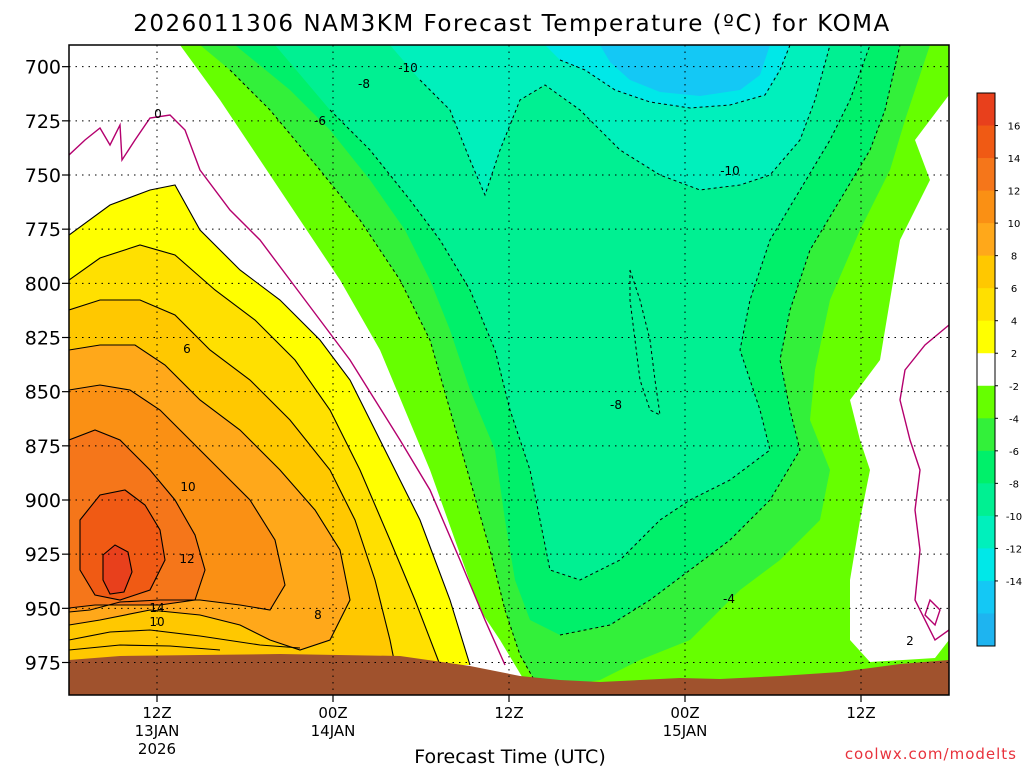  What do you see at coordinates (1014, 452) in the screenshot?
I see `colorbar-tick-label: -6` at bounding box center [1014, 452].